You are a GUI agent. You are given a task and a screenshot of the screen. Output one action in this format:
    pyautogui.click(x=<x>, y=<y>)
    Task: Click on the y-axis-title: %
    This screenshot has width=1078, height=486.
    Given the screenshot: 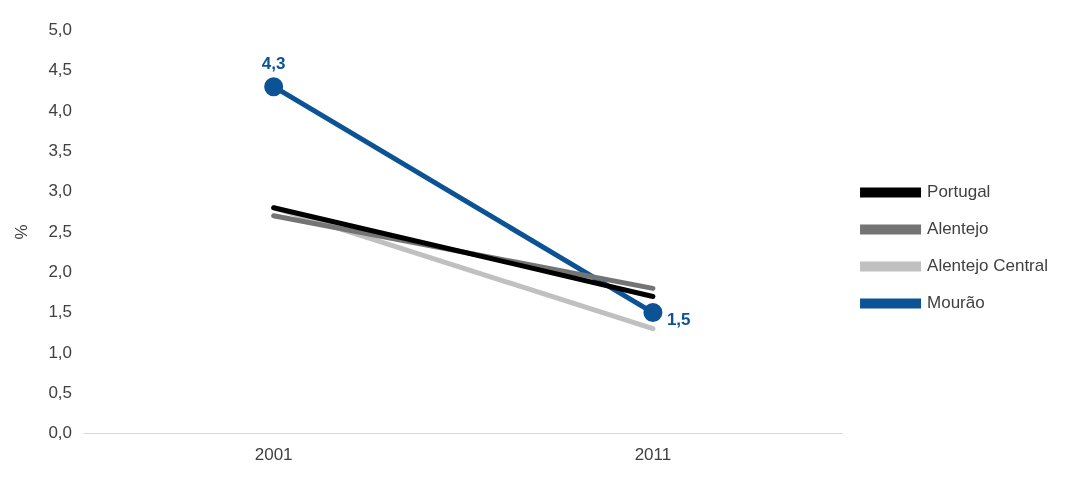 What is the action you would take?
    pyautogui.click(x=21, y=232)
    